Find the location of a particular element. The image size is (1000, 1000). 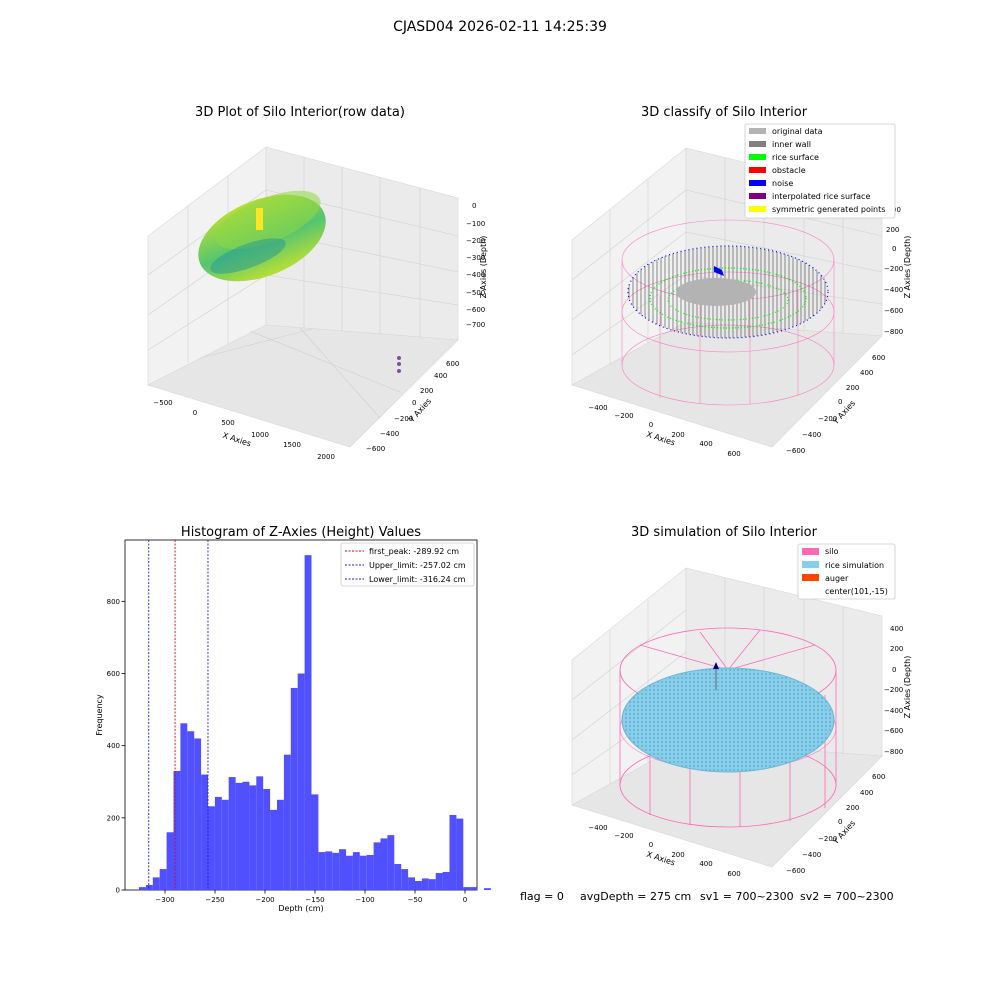

simulation-ztick: 200 is located at coordinates (896, 649).